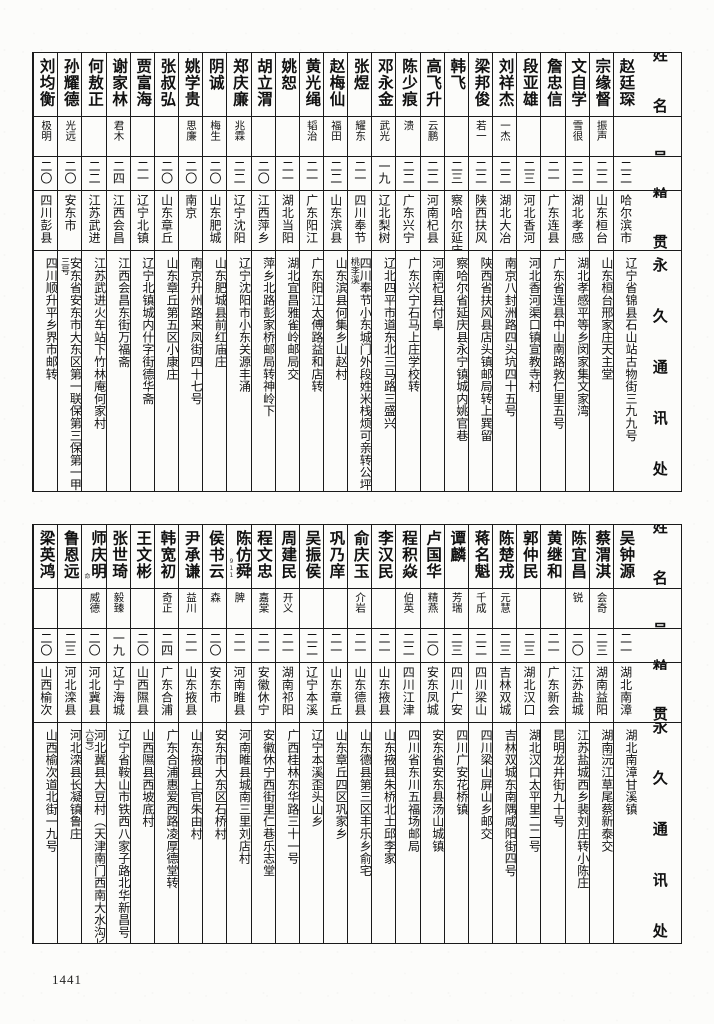 The width and height of the screenshot is (714, 1024). Describe the element at coordinates (601, 85) in the screenshot. I see `cell-name: 宗缘督` at that location.